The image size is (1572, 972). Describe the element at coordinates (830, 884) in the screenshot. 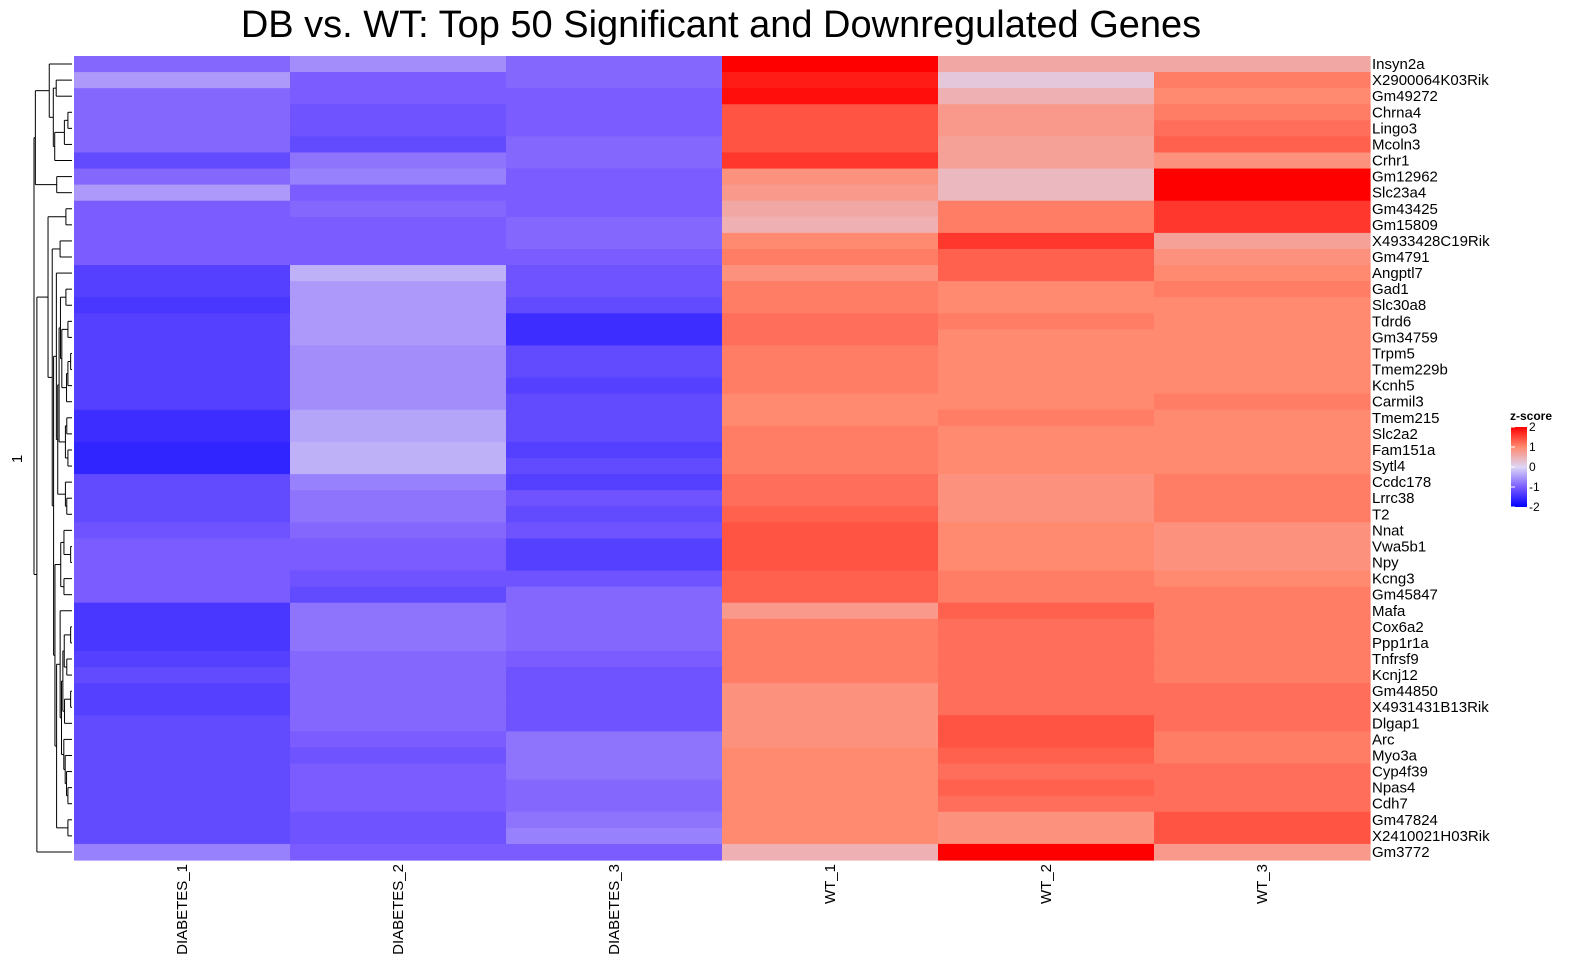

I see `sample-label: WT_1` at that location.